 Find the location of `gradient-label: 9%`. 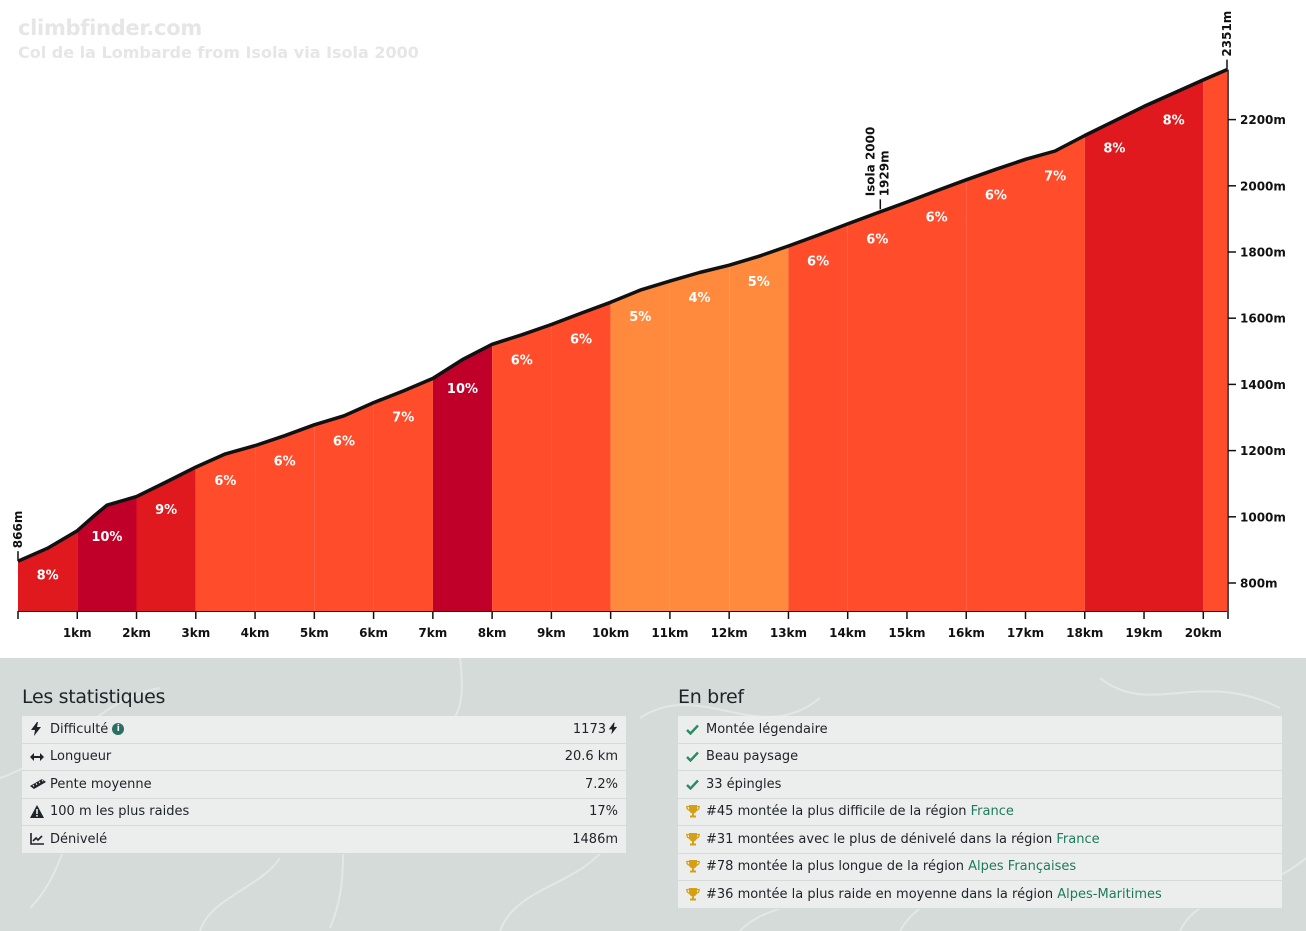

gradient-label: 9% is located at coordinates (166, 510).